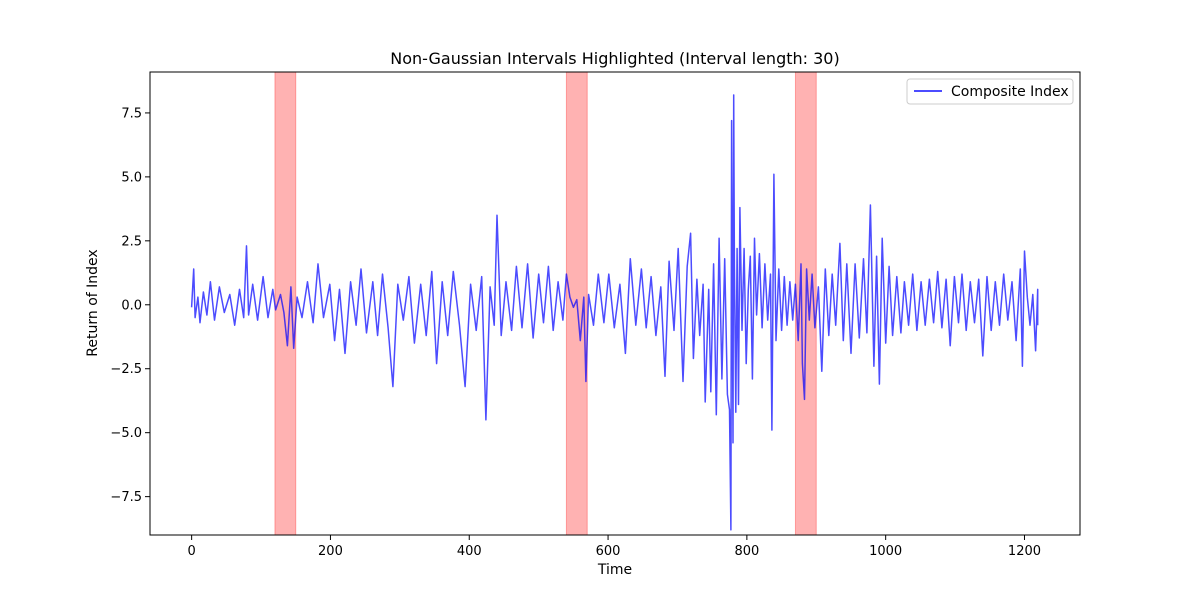 The width and height of the screenshot is (1200, 600). I want to click on x-tick-label: 800, so click(746, 551).